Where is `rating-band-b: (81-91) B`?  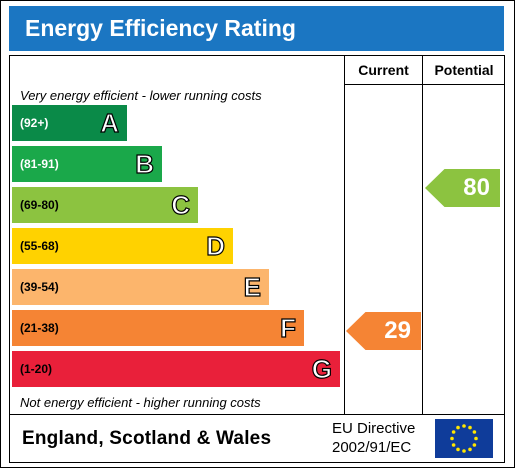
rating-band-b: (81-91) B is located at coordinates (87, 164).